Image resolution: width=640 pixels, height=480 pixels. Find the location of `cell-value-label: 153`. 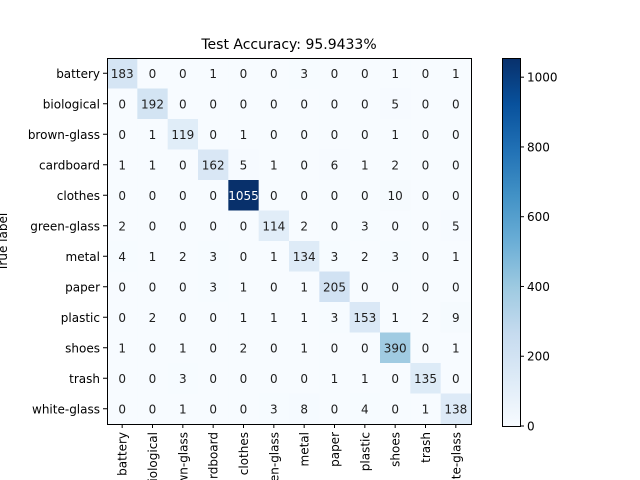

cell-value-label: 153 is located at coordinates (364, 318).